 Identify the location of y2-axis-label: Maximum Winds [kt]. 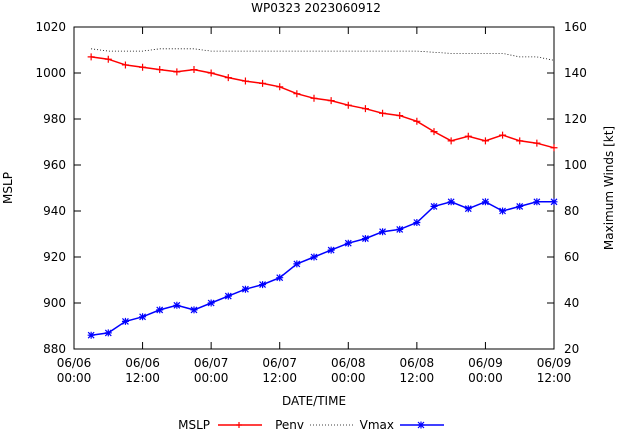
(609, 188).